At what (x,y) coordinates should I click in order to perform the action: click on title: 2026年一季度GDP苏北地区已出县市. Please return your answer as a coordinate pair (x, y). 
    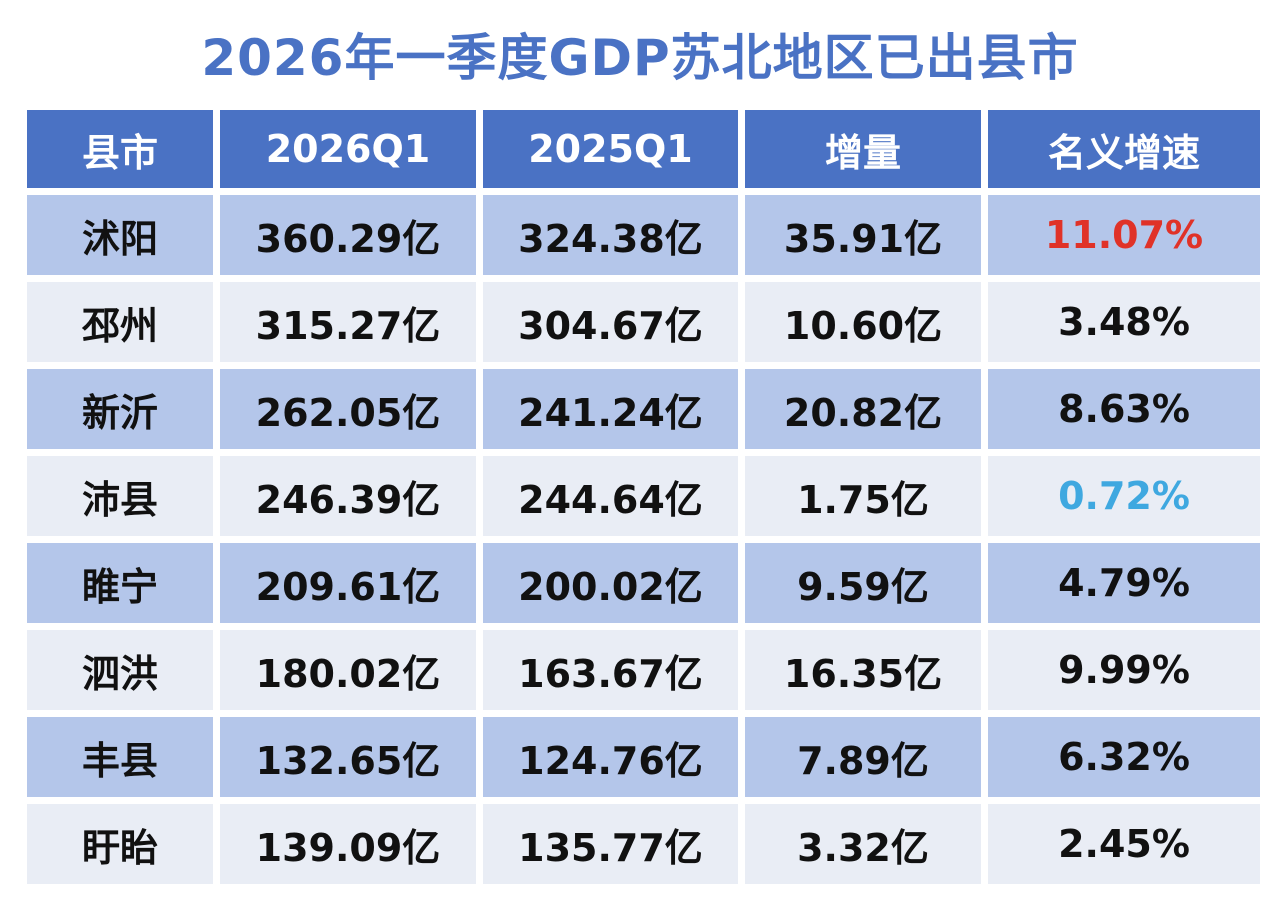
    Looking at the image, I should click on (640, 58).